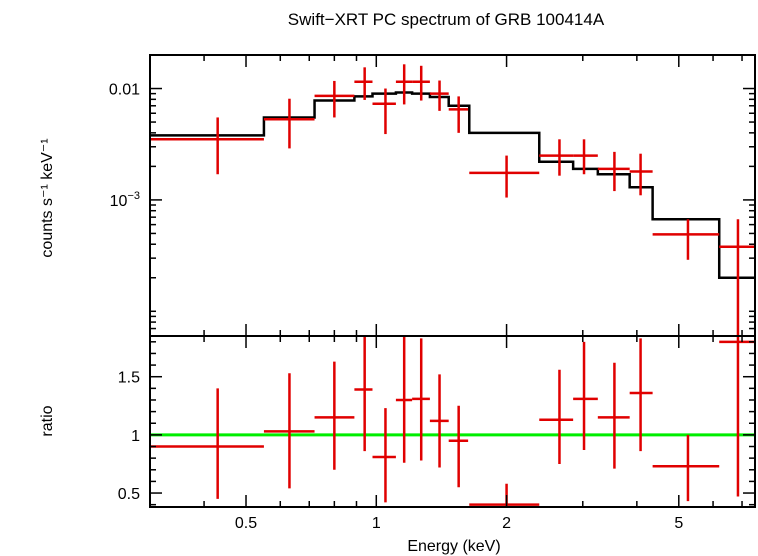 Image resolution: width=758 pixels, height=556 pixels. I want to click on spectrum-y-tick-label: 0.01, so click(124, 90).